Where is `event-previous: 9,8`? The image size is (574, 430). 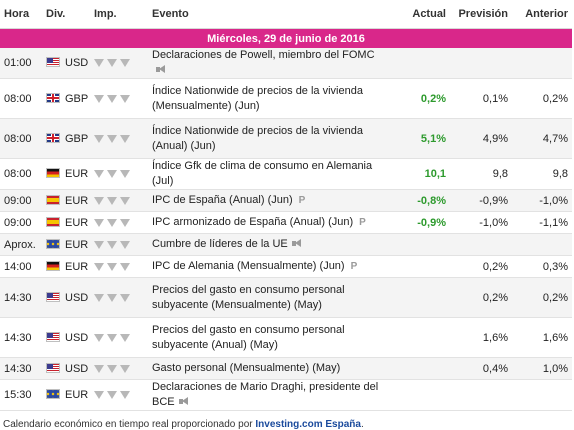
event-previous: 9,8 is located at coordinates (542, 174).